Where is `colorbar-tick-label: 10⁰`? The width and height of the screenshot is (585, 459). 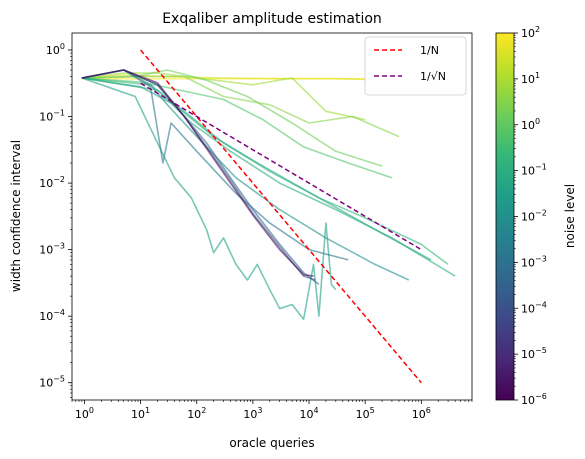
colorbar-tick-label: 10⁰ is located at coordinates (530, 124).